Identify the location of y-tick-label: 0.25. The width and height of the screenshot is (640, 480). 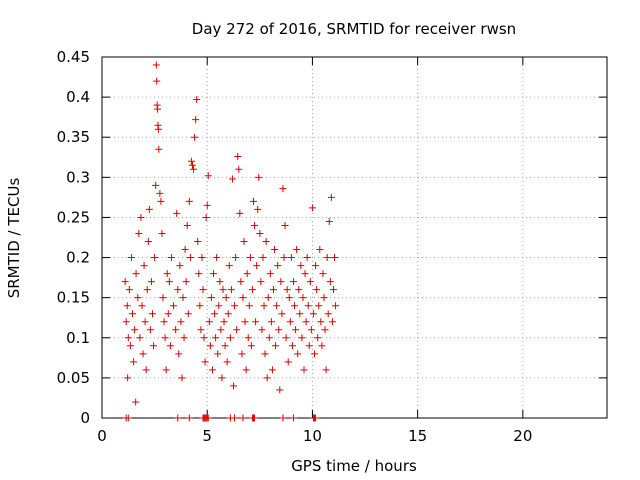
(73, 217).